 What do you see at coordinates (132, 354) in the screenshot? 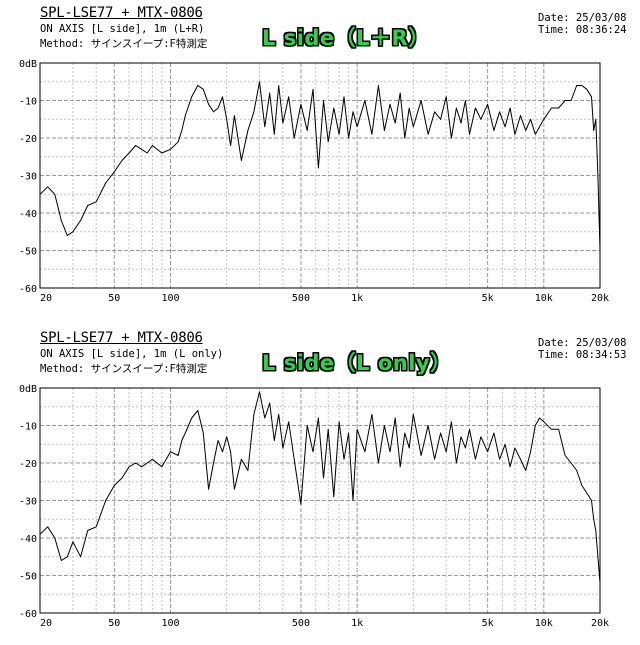
I see `chart-condition-line: ON AXIS [L side], 1m (L only)` at bounding box center [132, 354].